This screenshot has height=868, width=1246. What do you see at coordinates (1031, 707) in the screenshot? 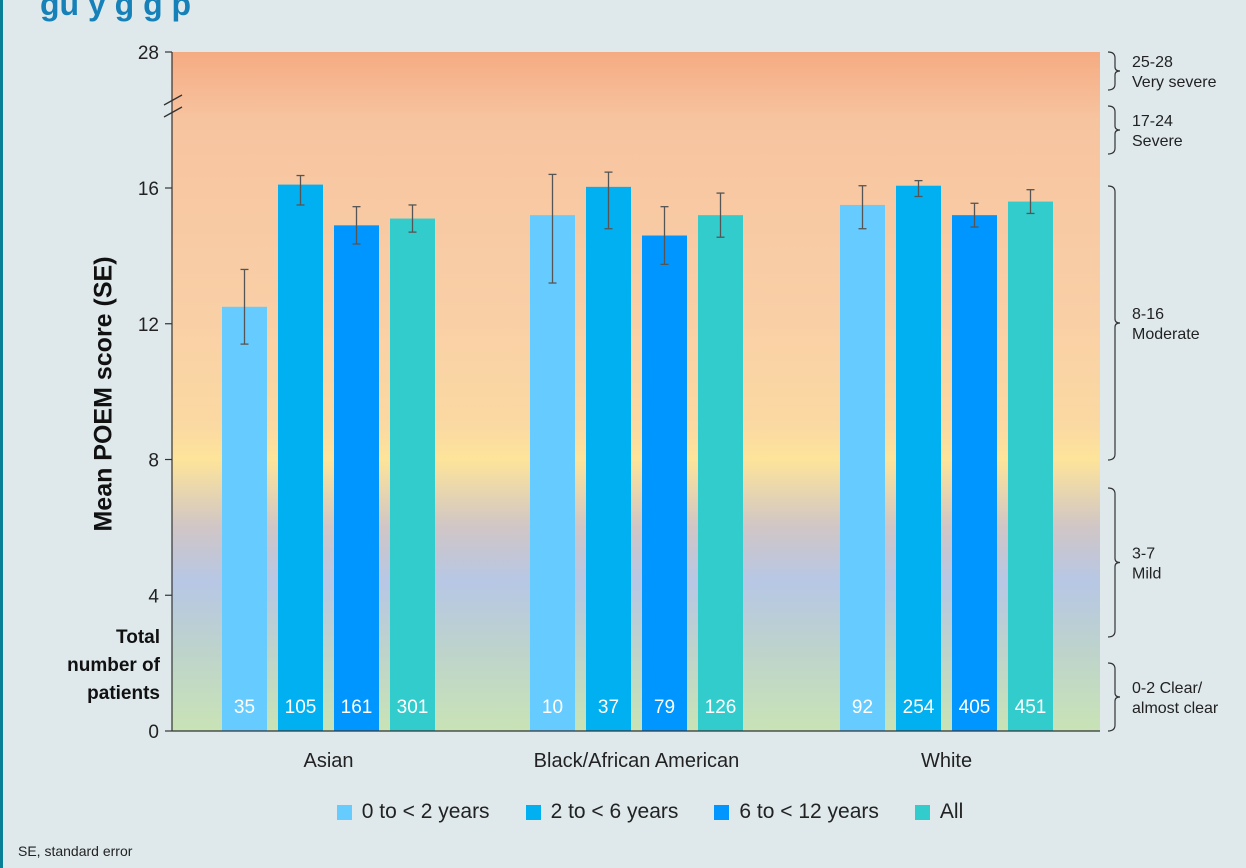
I see `patient-count-label: 451` at bounding box center [1031, 707].